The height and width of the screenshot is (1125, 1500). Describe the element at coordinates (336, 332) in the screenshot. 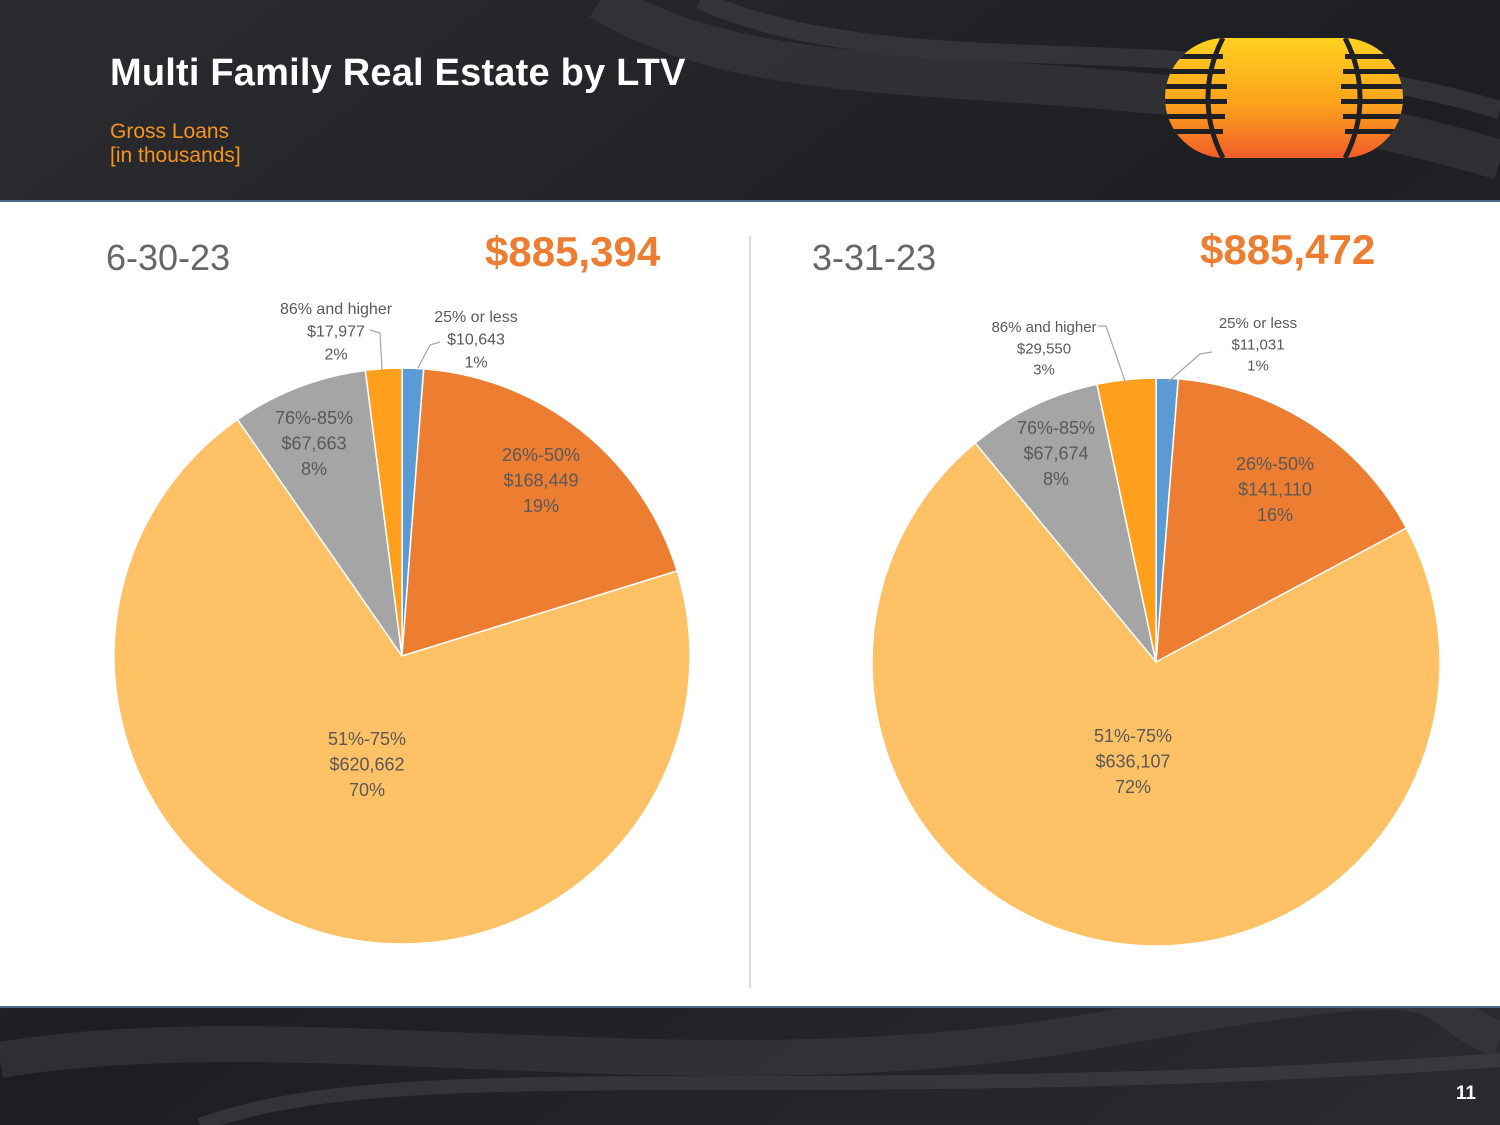

I see `slice-label-value: $17,977` at that location.